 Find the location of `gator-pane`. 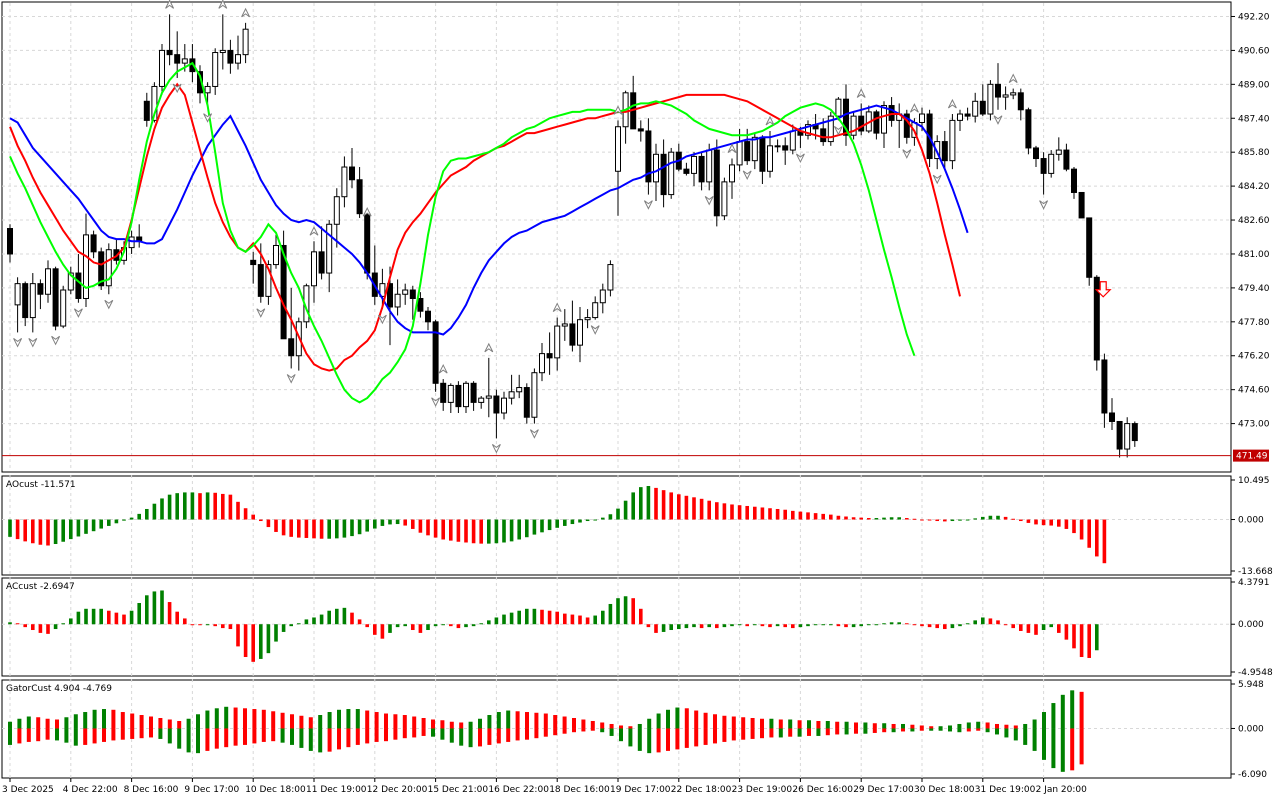

gator-pane is located at coordinates (546, 731).